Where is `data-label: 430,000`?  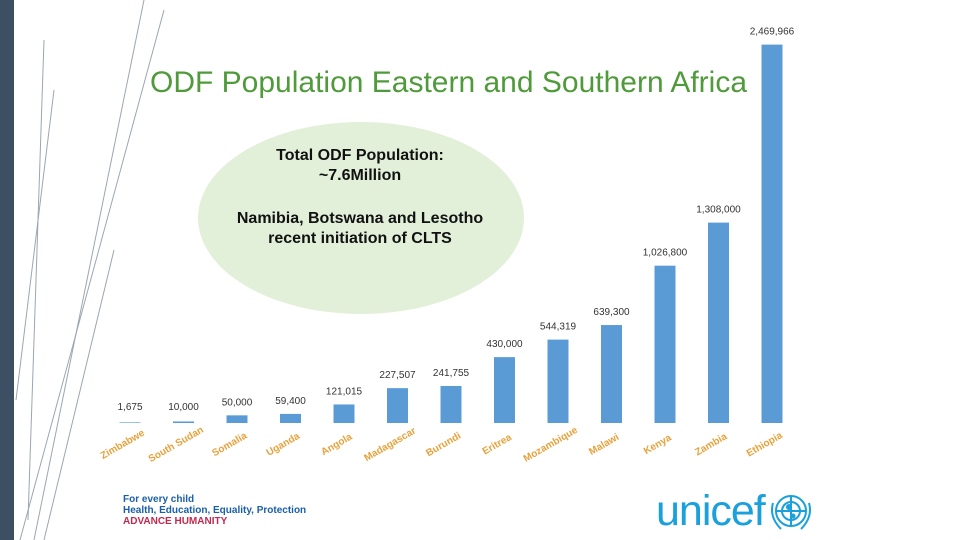 data-label: 430,000 is located at coordinates (504, 344).